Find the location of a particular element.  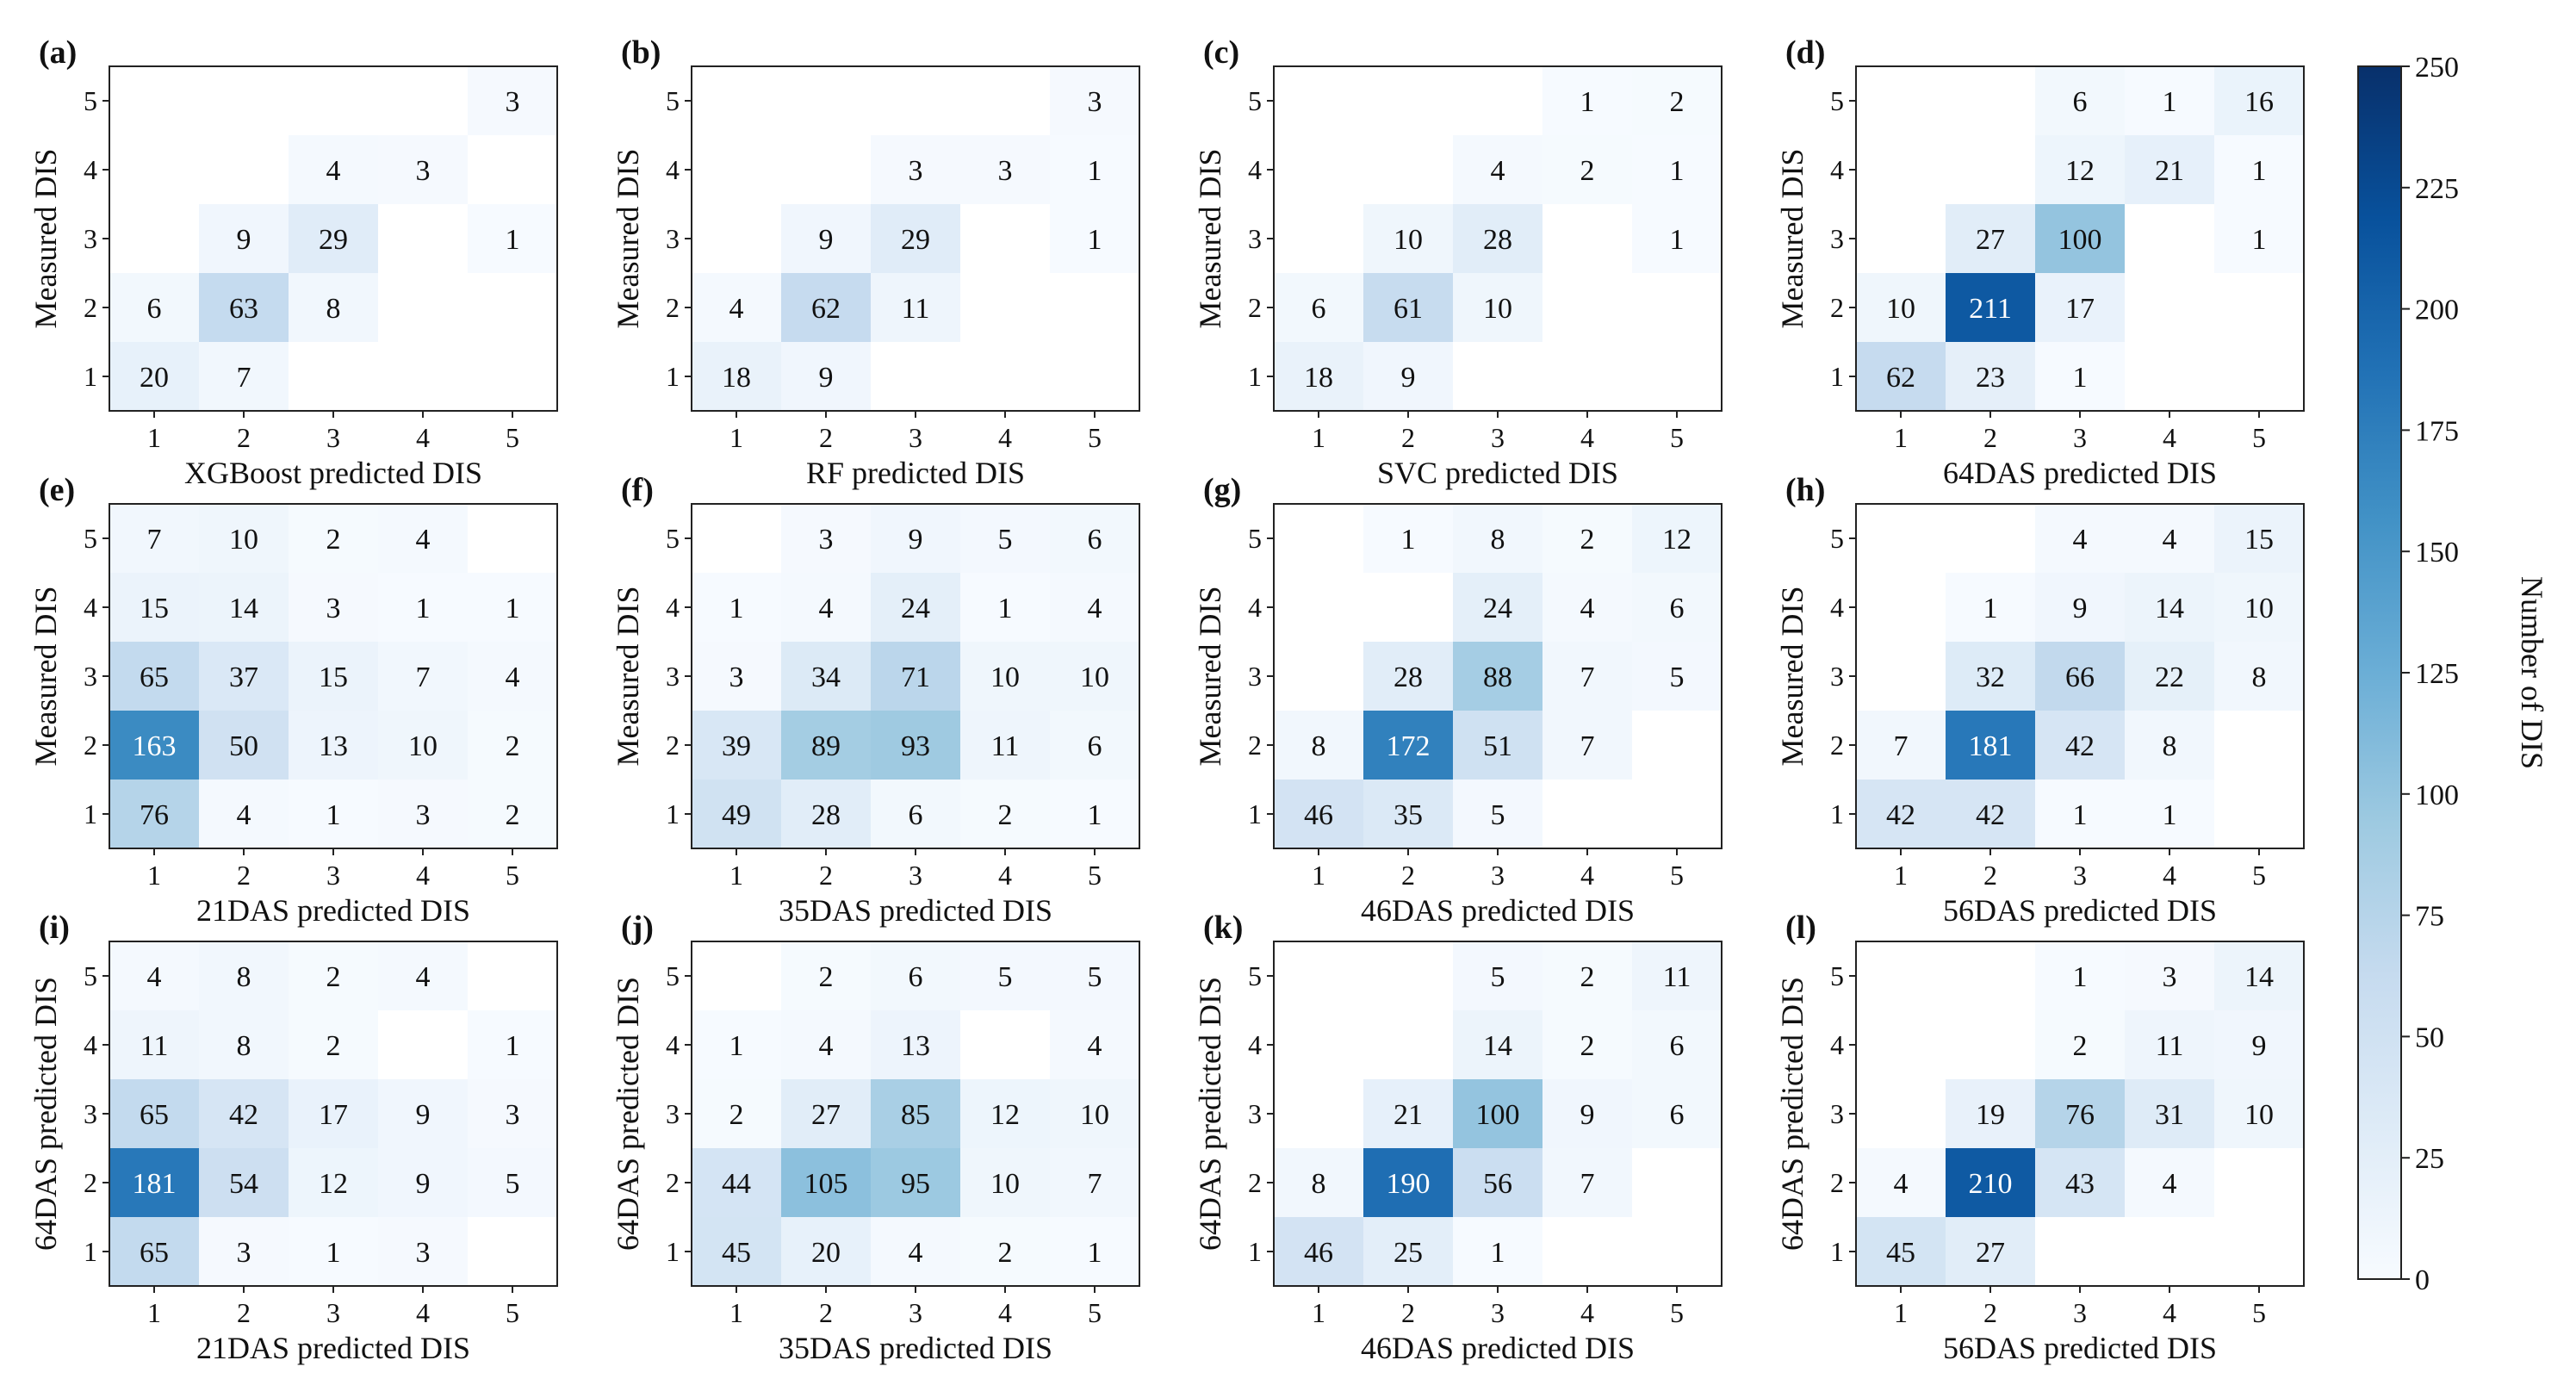

cell-value-label: 42 is located at coordinates (2080, 746).